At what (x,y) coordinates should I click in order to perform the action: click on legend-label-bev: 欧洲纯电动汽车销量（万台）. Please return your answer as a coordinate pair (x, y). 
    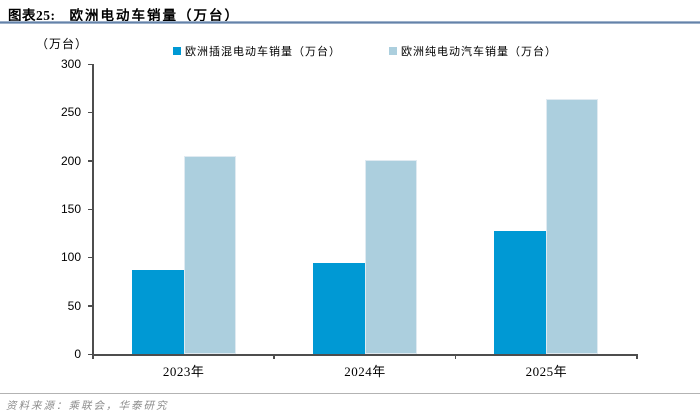
    Looking at the image, I should click on (479, 52).